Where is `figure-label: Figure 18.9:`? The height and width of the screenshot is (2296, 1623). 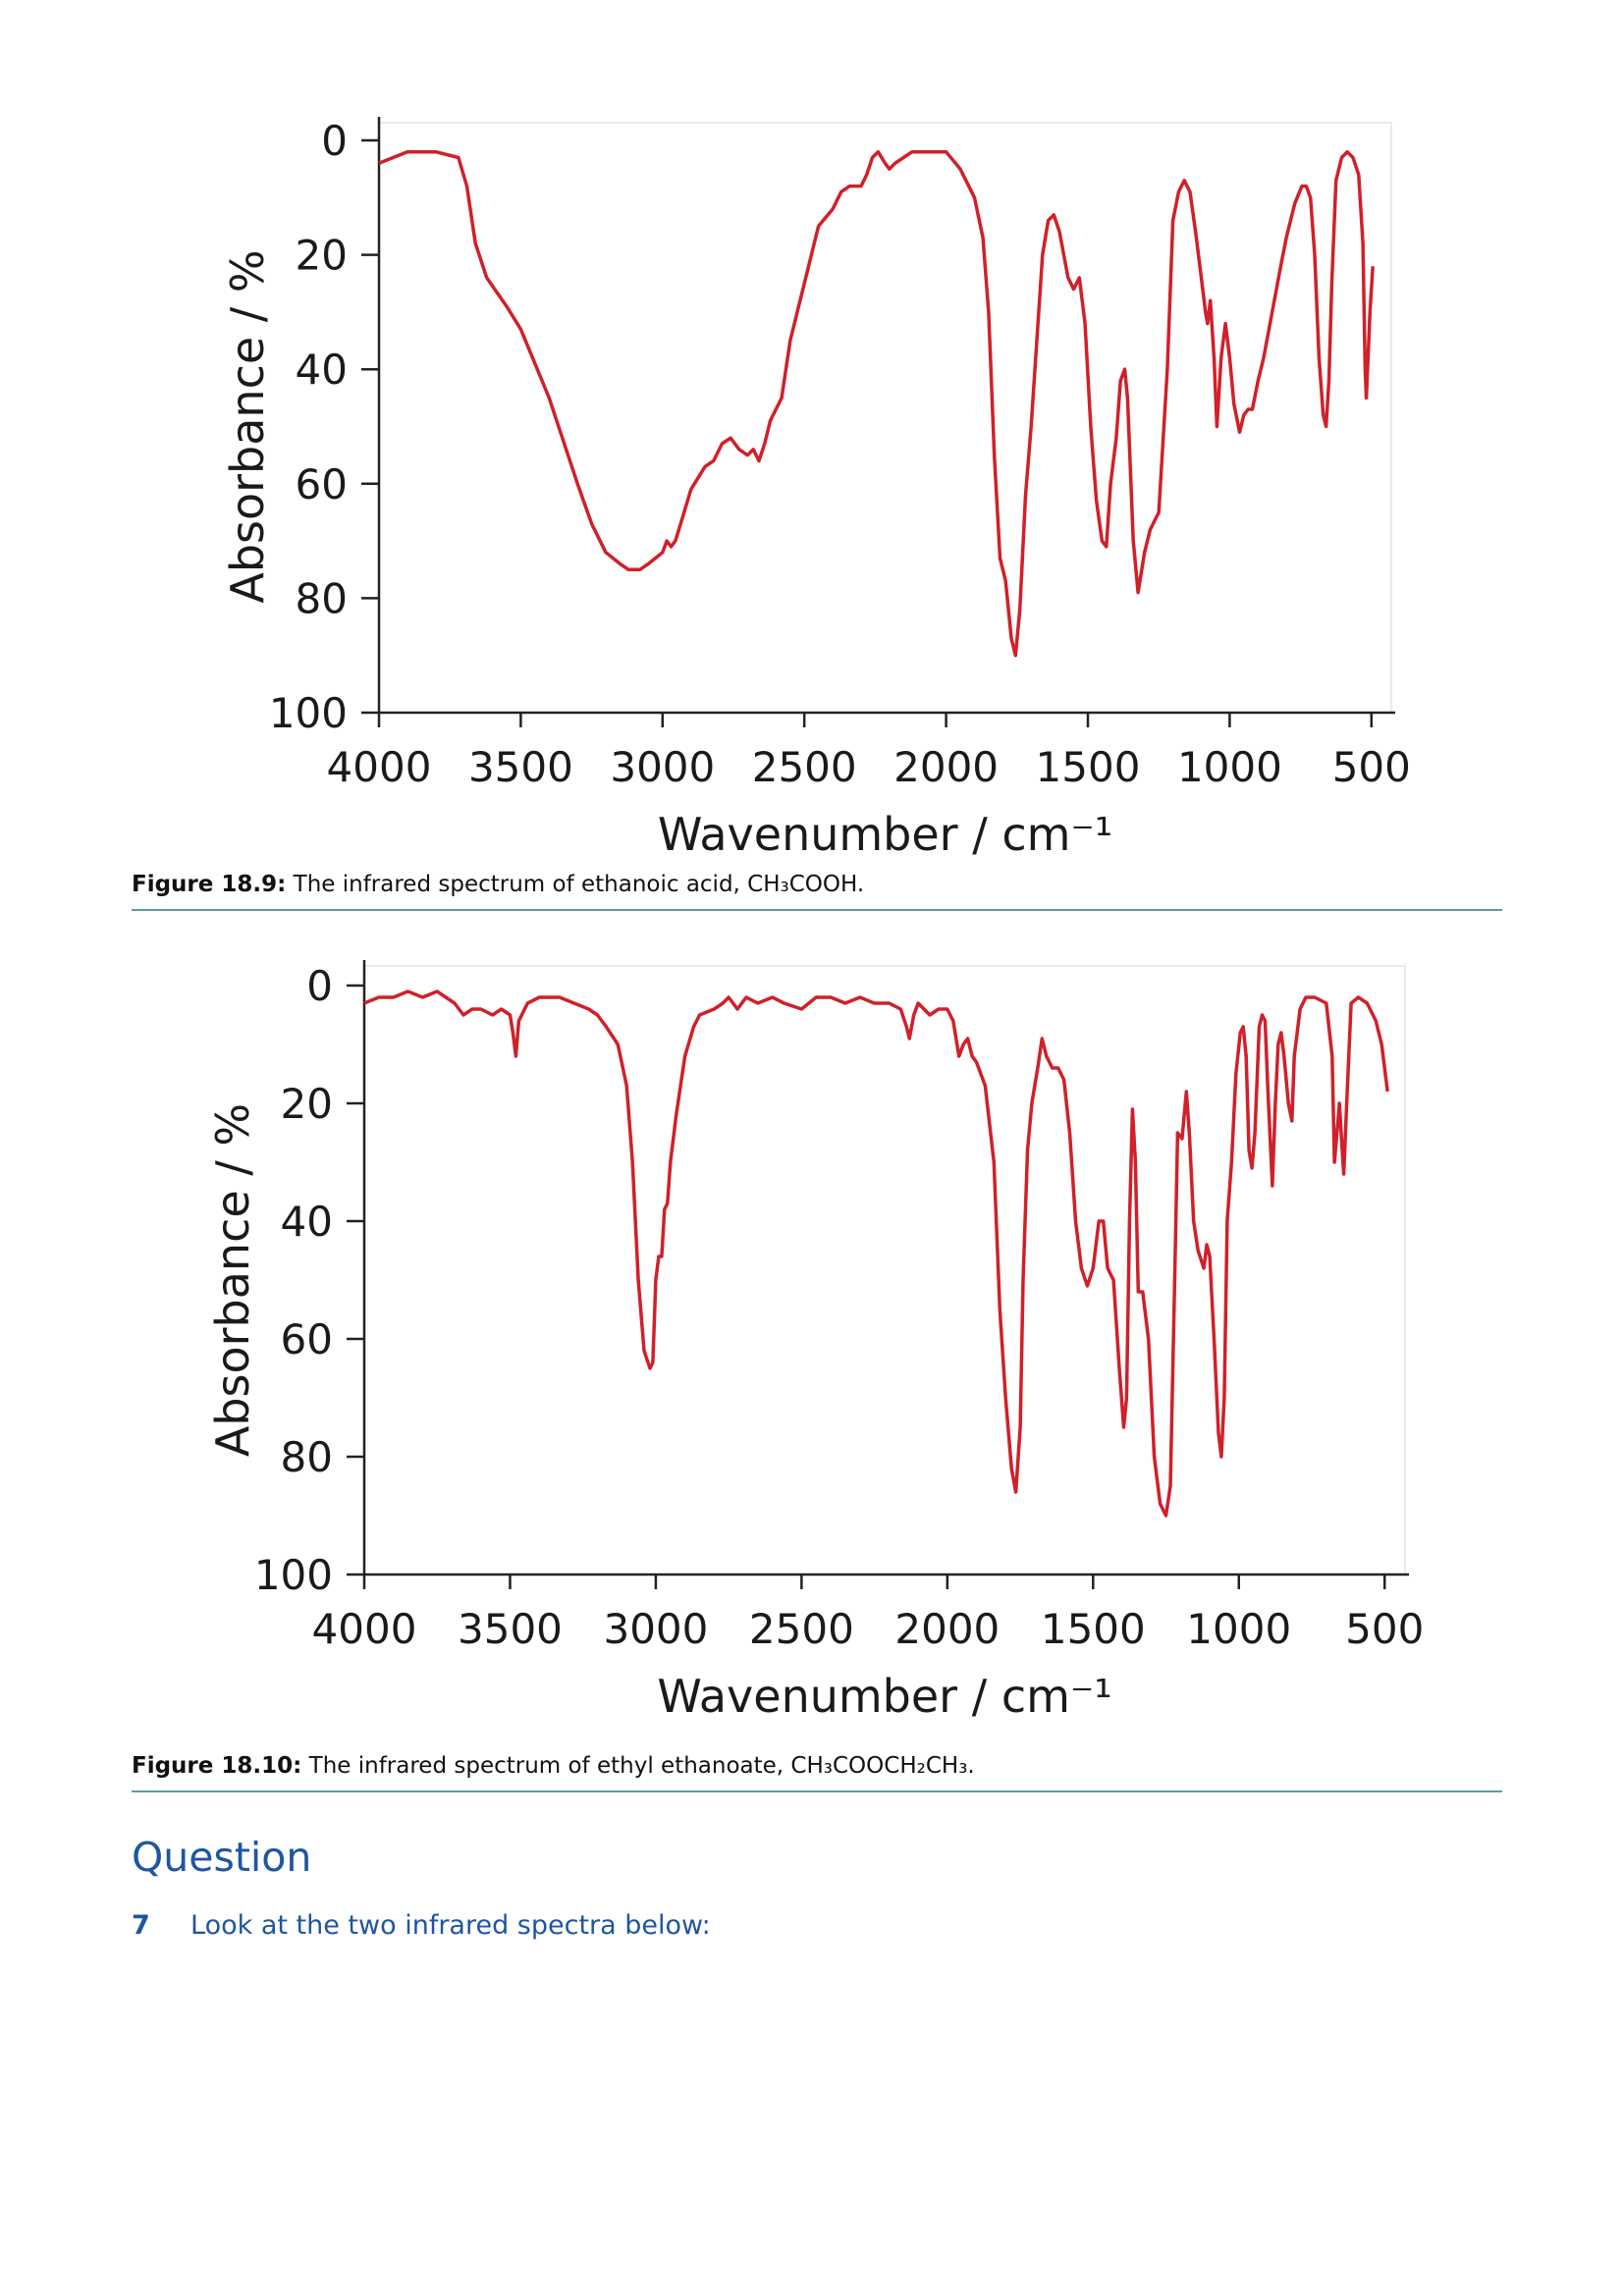
figure-label: Figure 18.9: is located at coordinates (210, 884).